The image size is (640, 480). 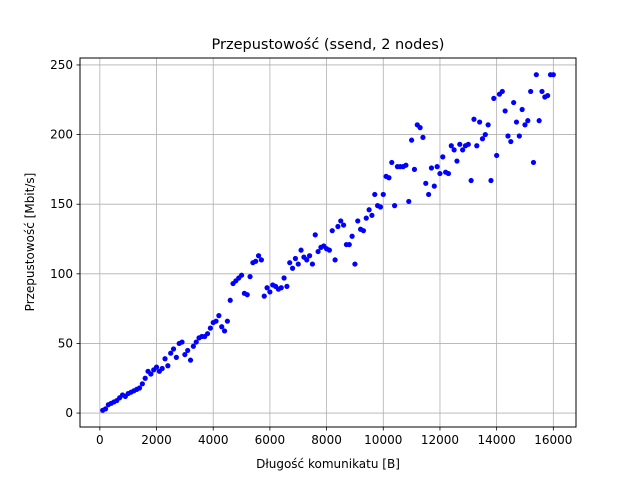 What do you see at coordinates (440, 440) in the screenshot?
I see `x-tick-label: 12000` at bounding box center [440, 440].